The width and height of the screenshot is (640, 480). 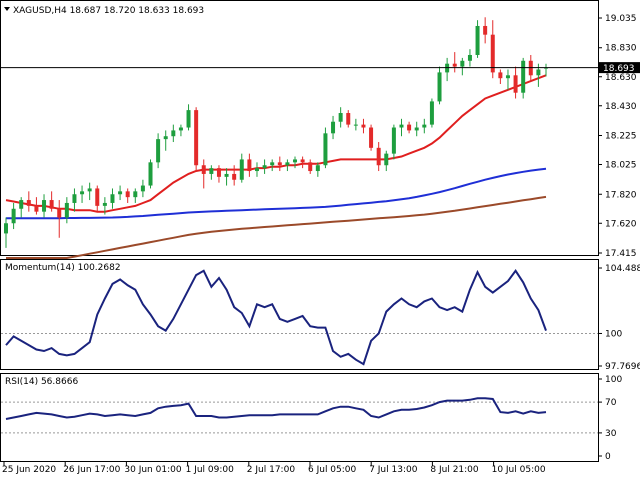 What do you see at coordinates (41, 382) in the screenshot?
I see `rsi-title: RSI(14) 56.8666` at bounding box center [41, 382].